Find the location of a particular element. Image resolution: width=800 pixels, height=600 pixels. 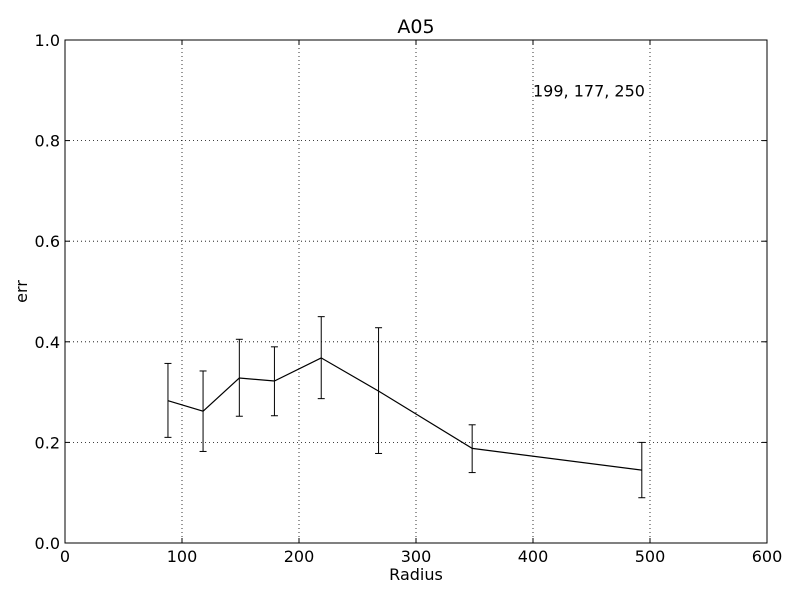

x-tick-label: 100 is located at coordinates (182, 556).